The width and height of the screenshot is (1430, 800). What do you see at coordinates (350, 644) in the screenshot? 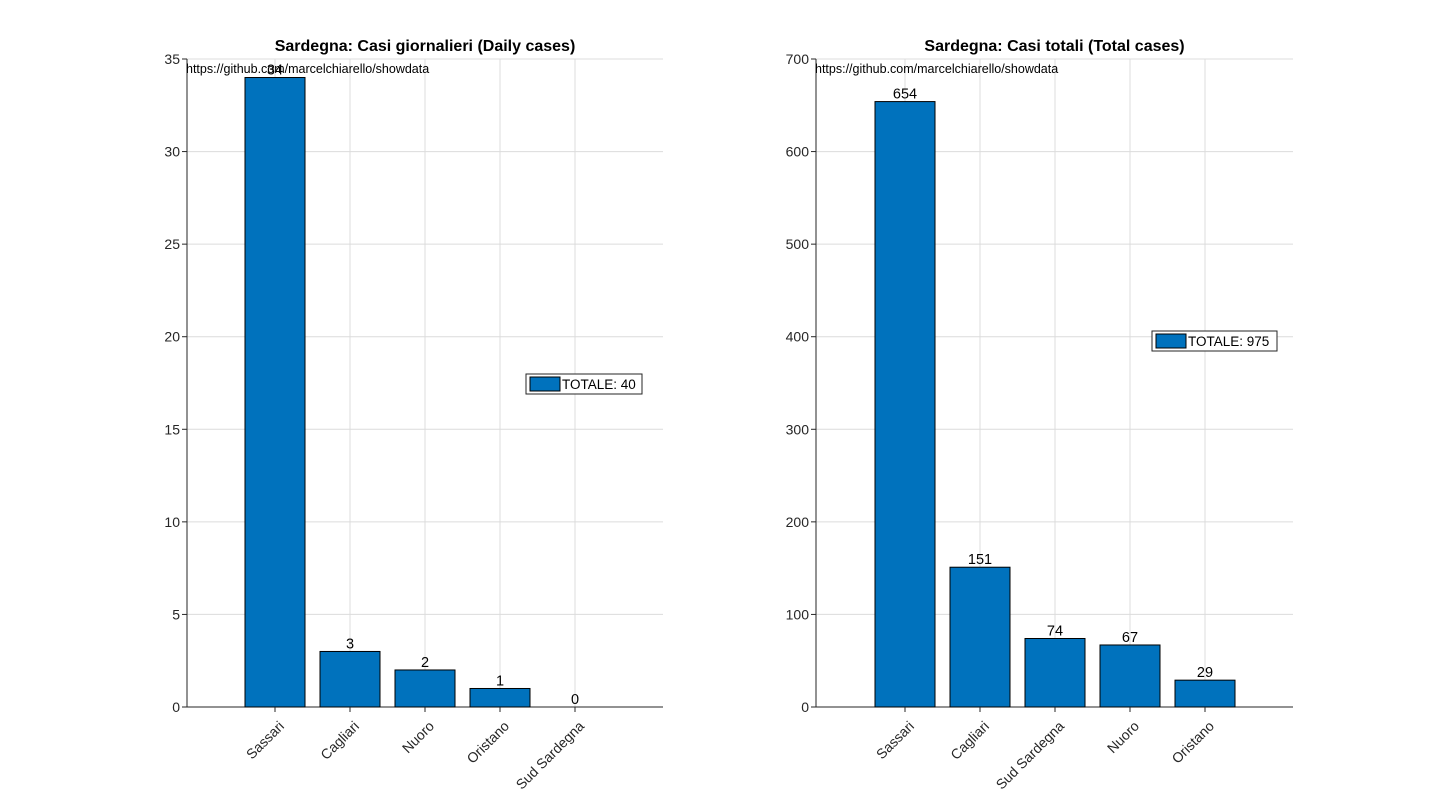
I see `data-label: 3` at bounding box center [350, 644].